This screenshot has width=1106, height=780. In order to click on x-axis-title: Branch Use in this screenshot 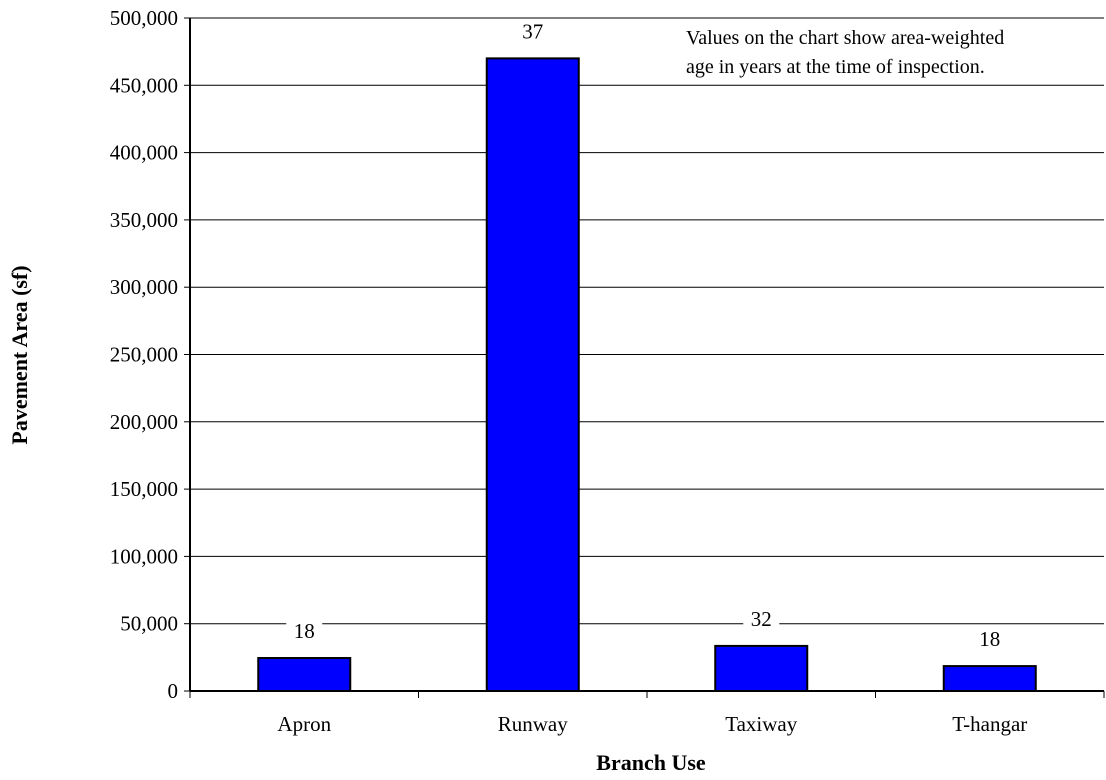, I will do `click(651, 762)`.